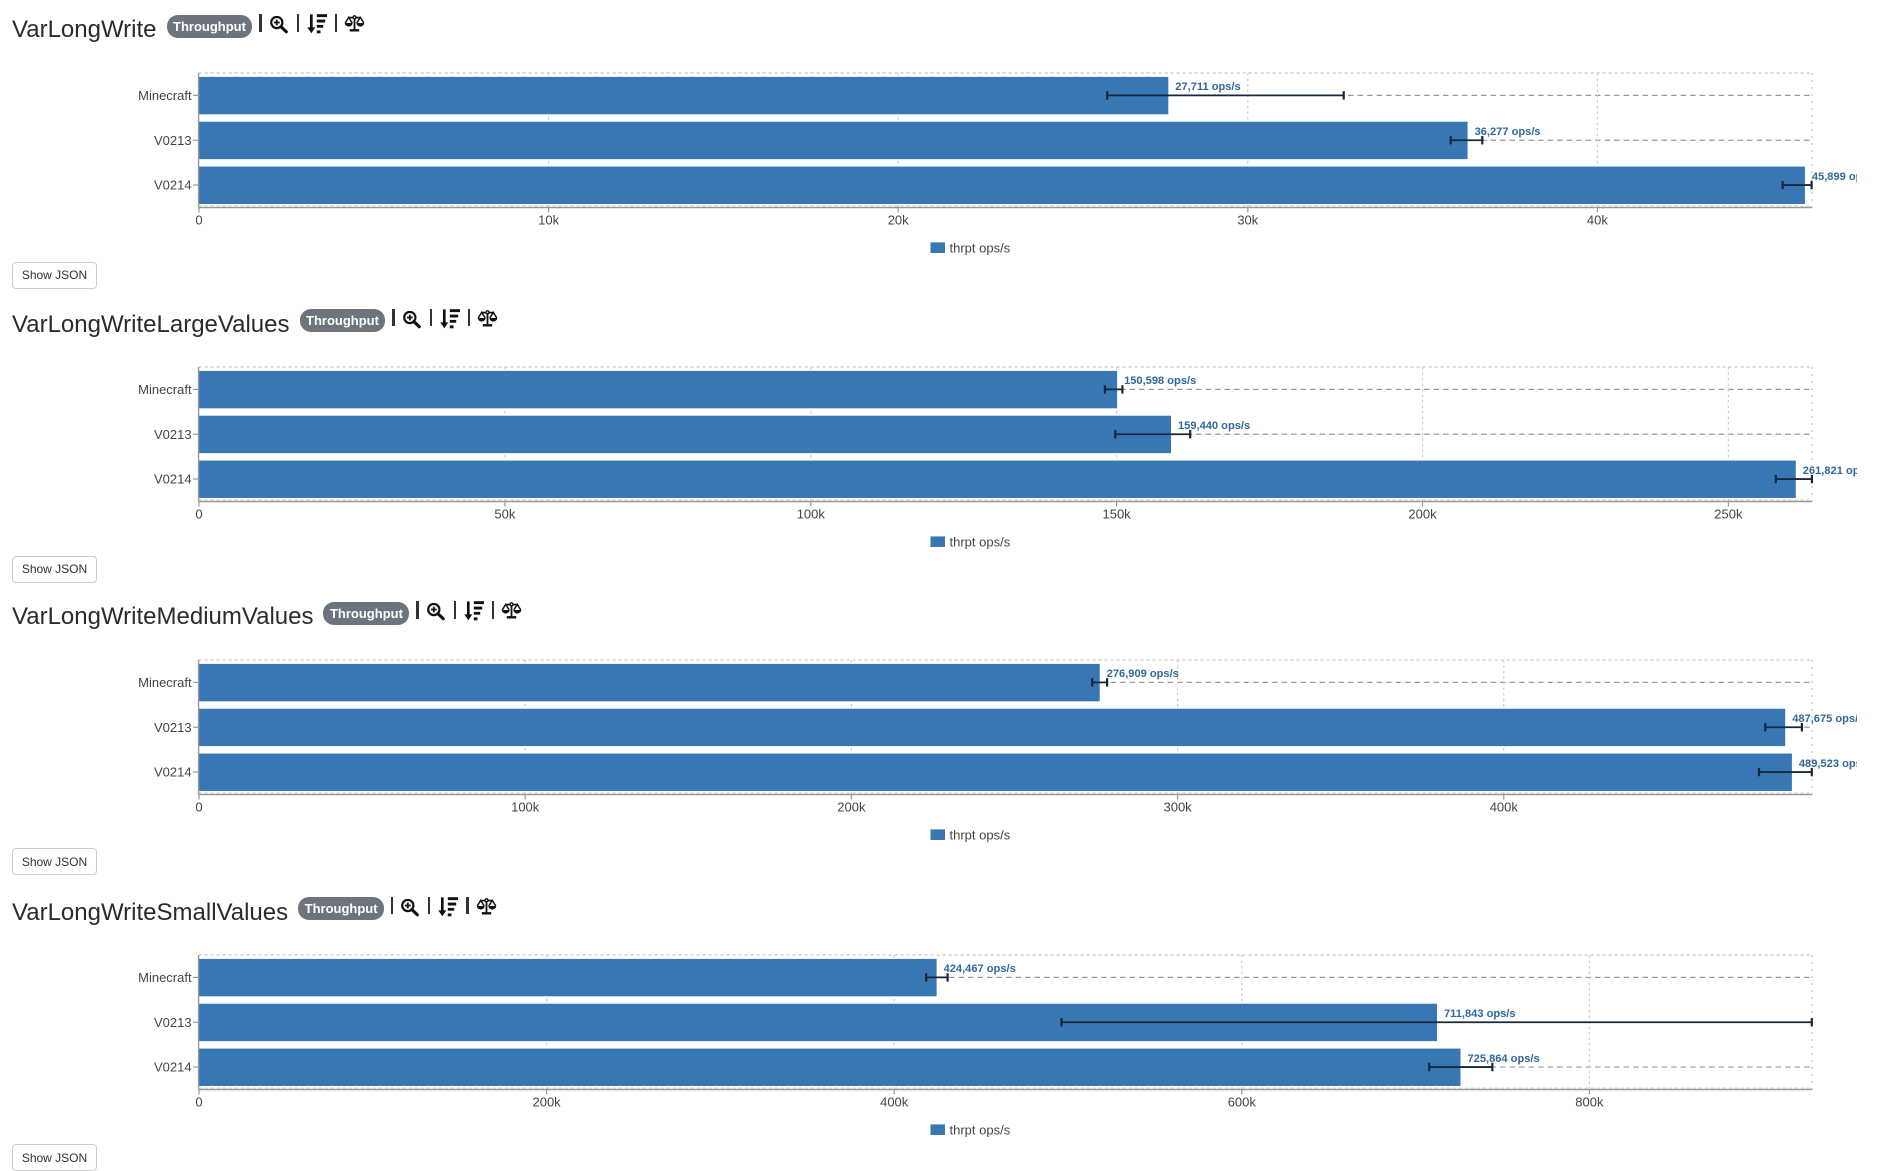 The height and width of the screenshot is (1171, 1877). Describe the element at coordinates (1830, 471) in the screenshot. I see `svg-text: 261,821 ops/s` at that location.